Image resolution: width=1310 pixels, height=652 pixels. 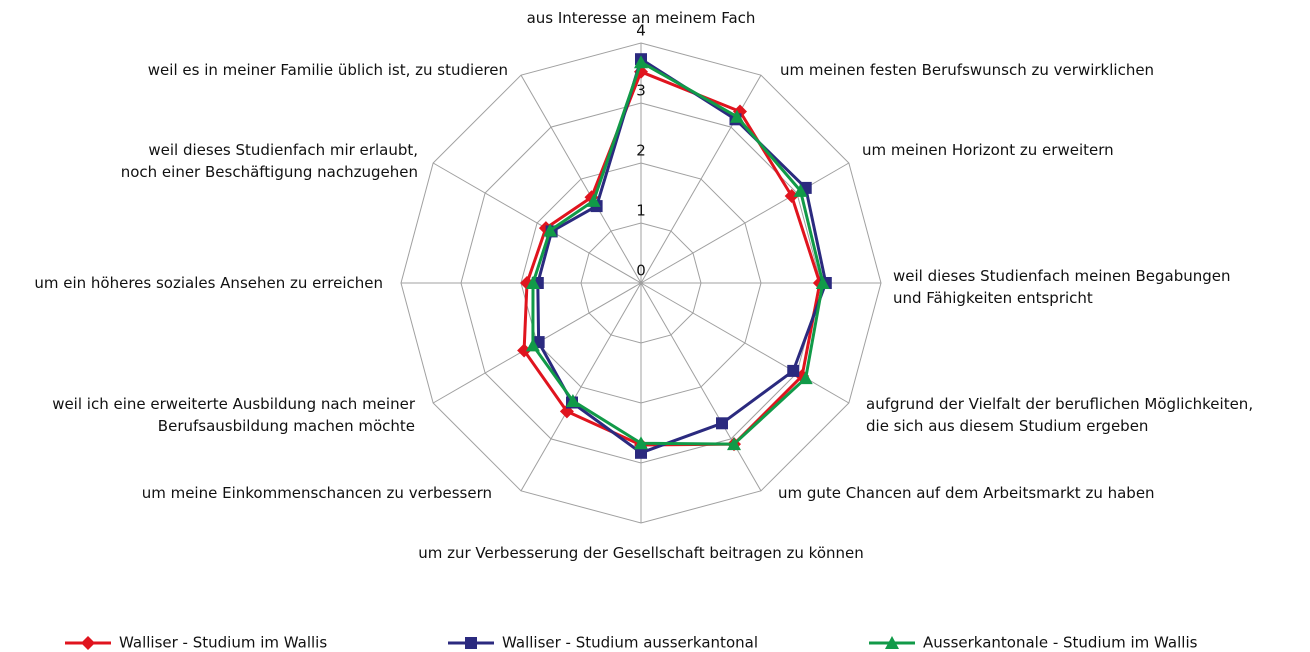 What do you see at coordinates (641, 151) in the screenshot?
I see `r-tick-label: 2` at bounding box center [641, 151].